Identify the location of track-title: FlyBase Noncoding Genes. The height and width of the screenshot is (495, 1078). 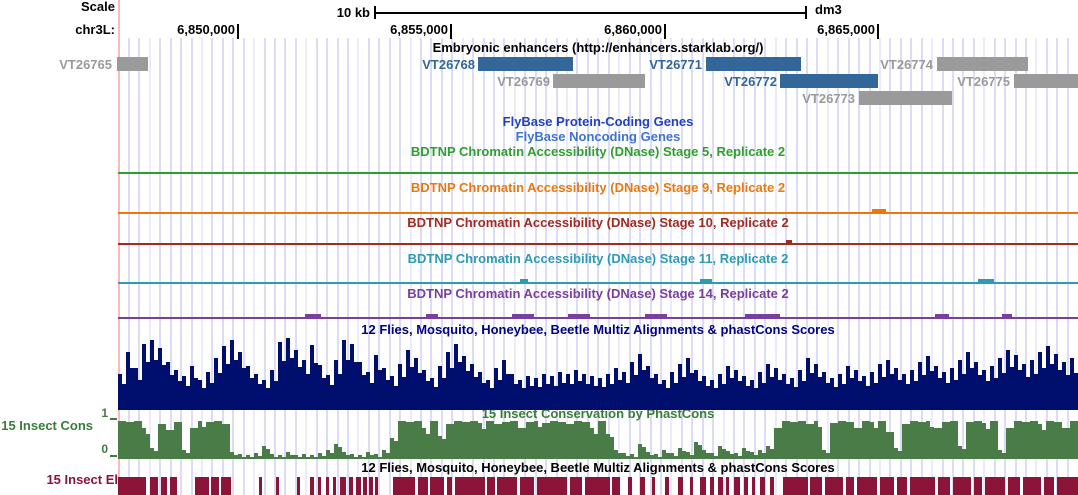
(598, 136).